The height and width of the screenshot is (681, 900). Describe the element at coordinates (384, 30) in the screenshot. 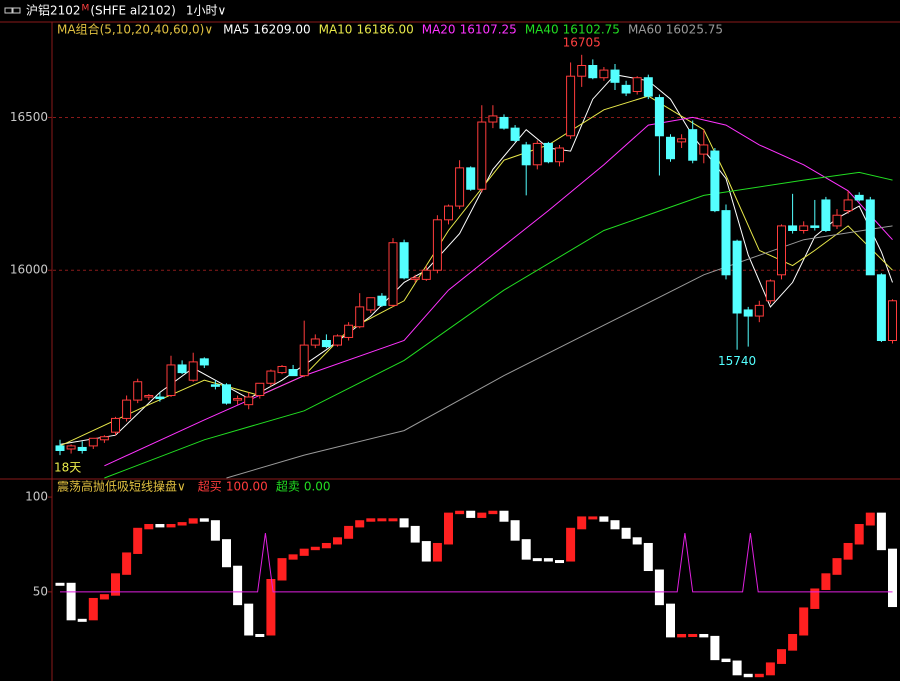

I see `legend-value: 16186.00` at that location.